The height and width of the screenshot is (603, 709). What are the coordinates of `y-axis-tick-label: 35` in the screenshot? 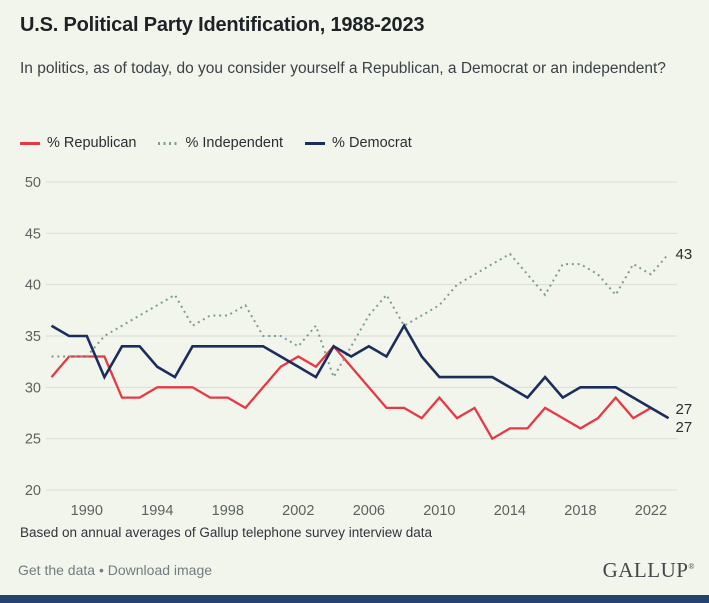 It's located at (33, 337).